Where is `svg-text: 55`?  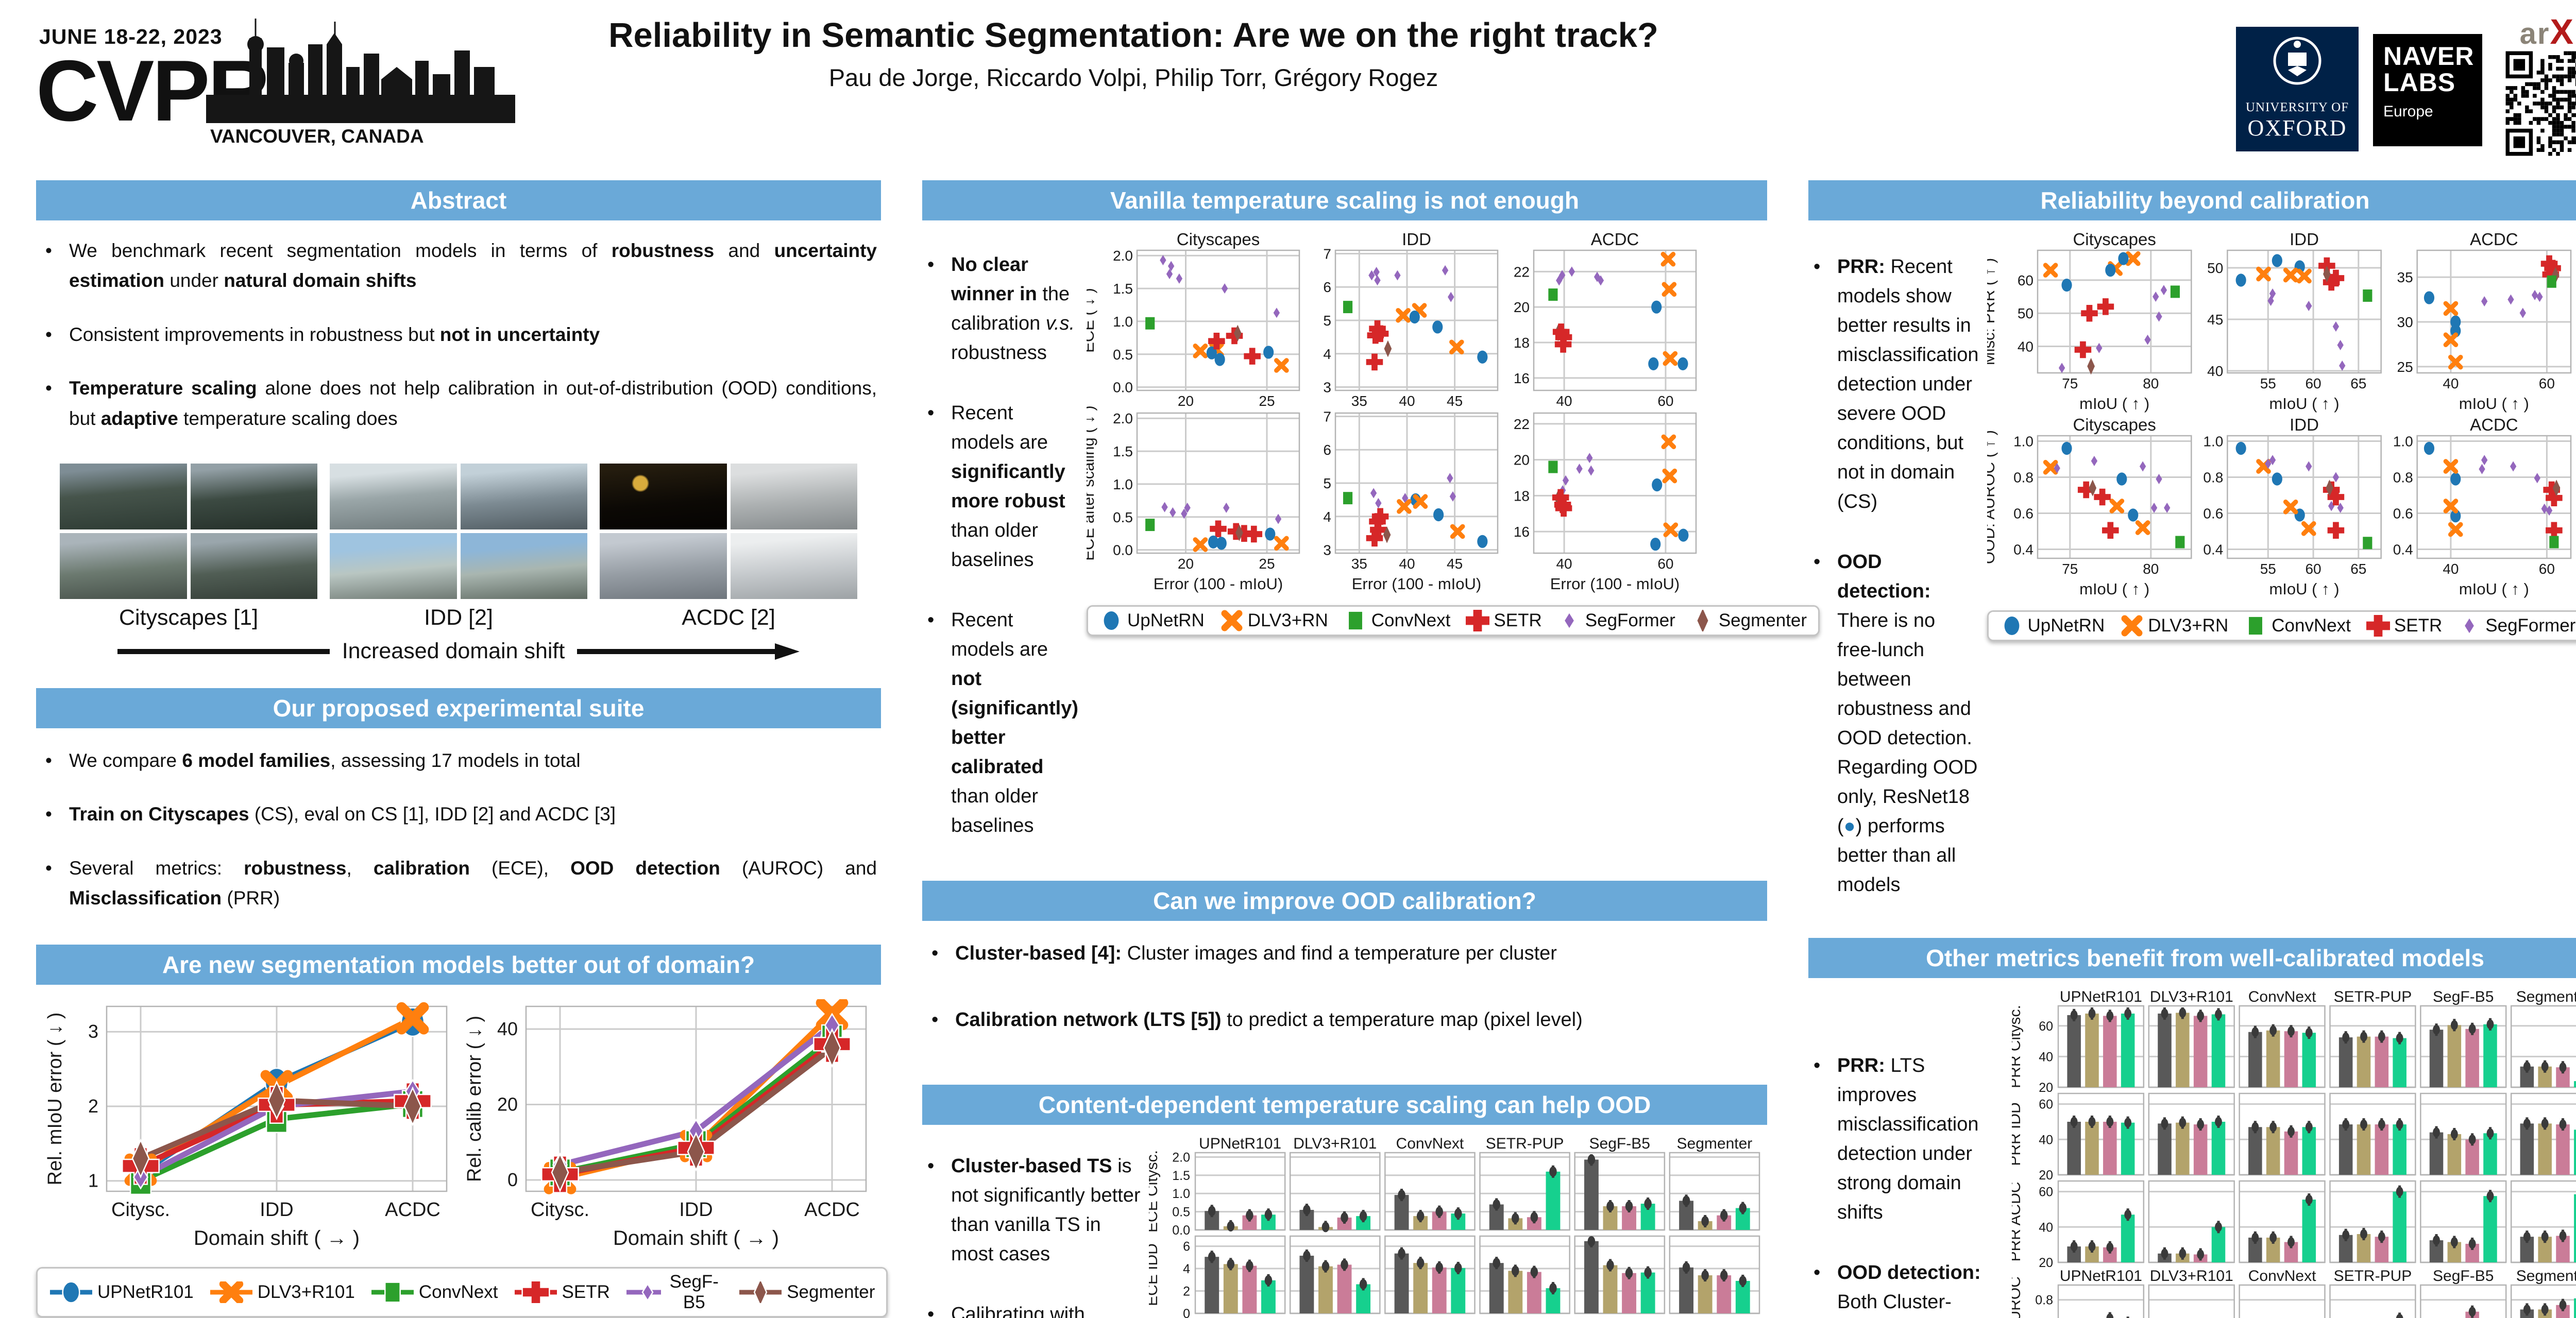 svg-text: 55 is located at coordinates (2268, 569).